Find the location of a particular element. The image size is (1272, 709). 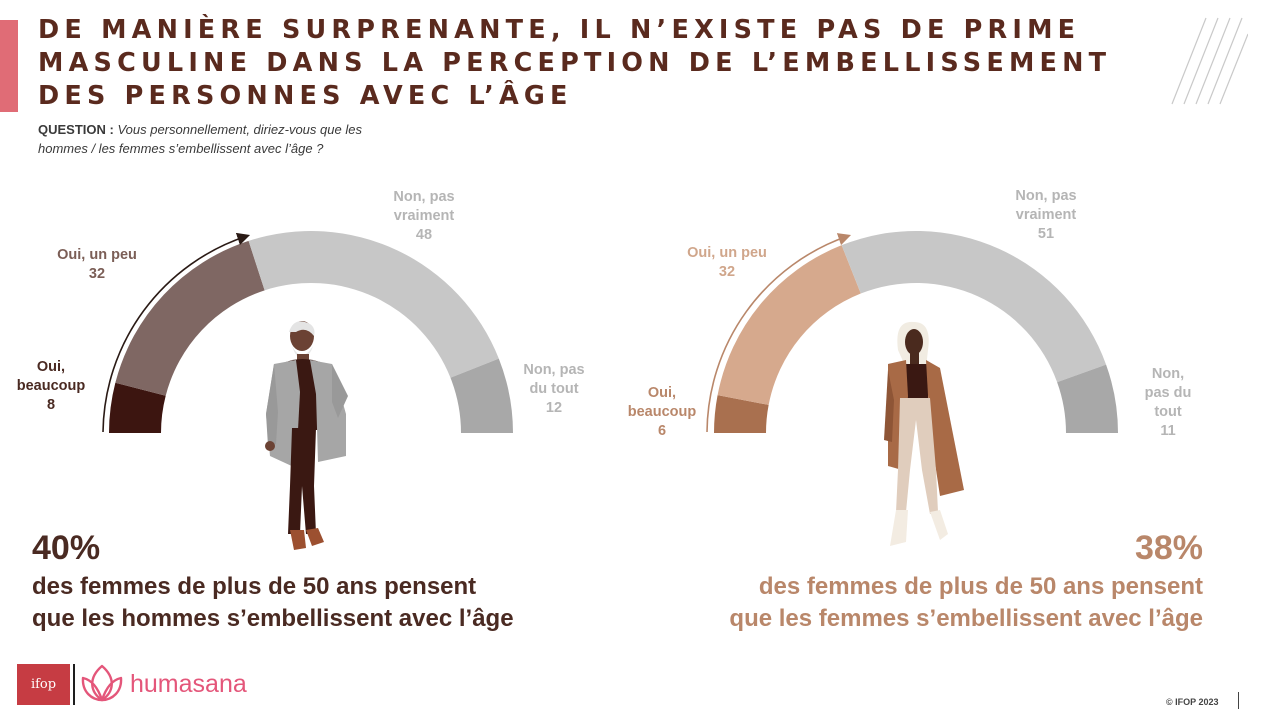

lotus-icon is located at coordinates (102, 683).